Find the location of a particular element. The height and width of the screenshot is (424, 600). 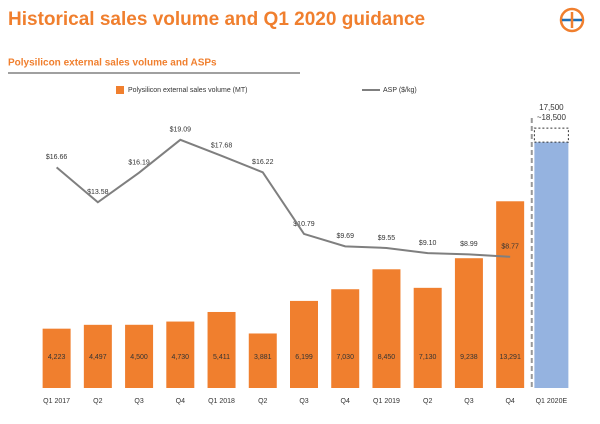

guidance-label: 17,500 is located at coordinates (551, 107).